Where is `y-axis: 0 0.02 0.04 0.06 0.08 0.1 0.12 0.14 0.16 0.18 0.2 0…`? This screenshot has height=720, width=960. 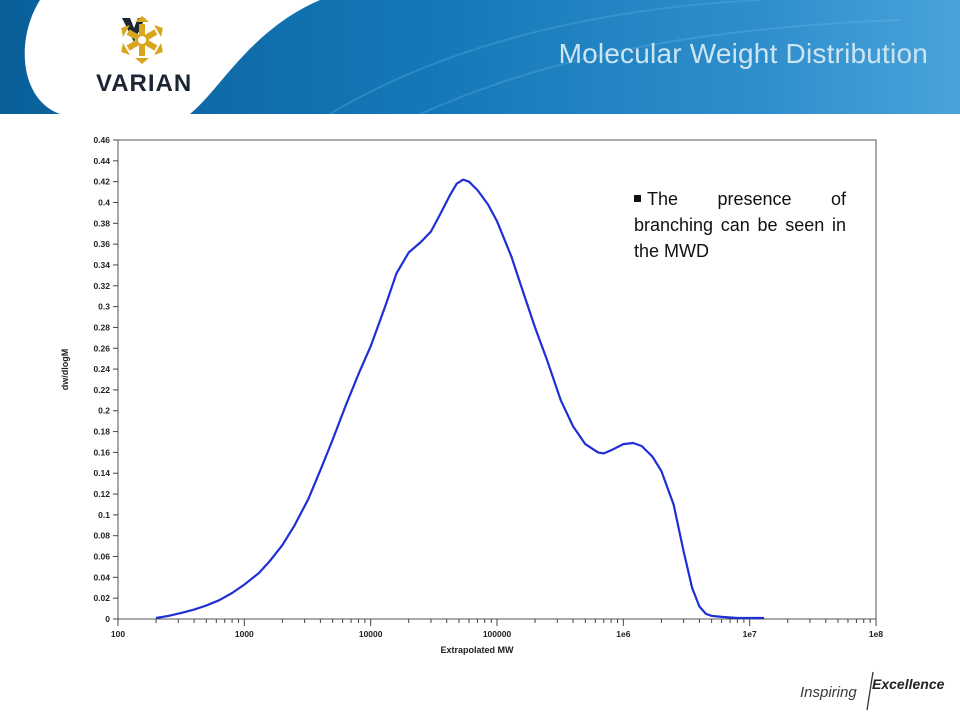
y-axis: 0 0.02 0.04 0.06 0.08 0.1 0.12 0.14 0.16 0.18 0.2 0… is located at coordinates (105, 379).